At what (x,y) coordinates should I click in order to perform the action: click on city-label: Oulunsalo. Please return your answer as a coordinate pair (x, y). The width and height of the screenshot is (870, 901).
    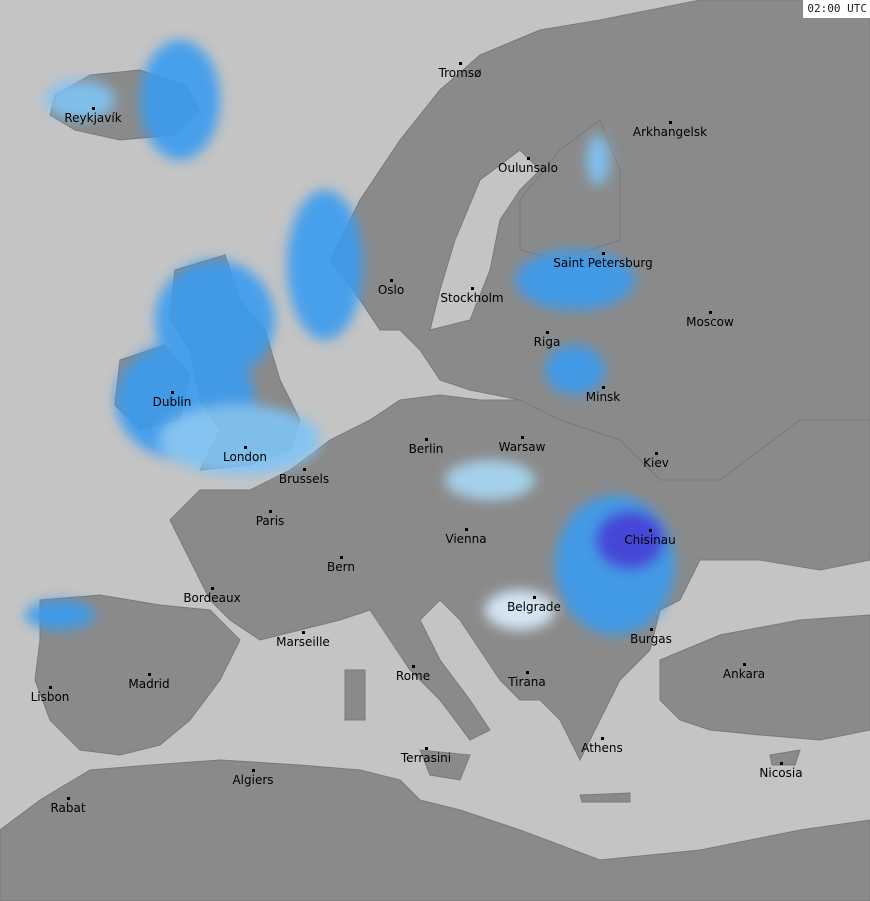
    Looking at the image, I should click on (528, 168).